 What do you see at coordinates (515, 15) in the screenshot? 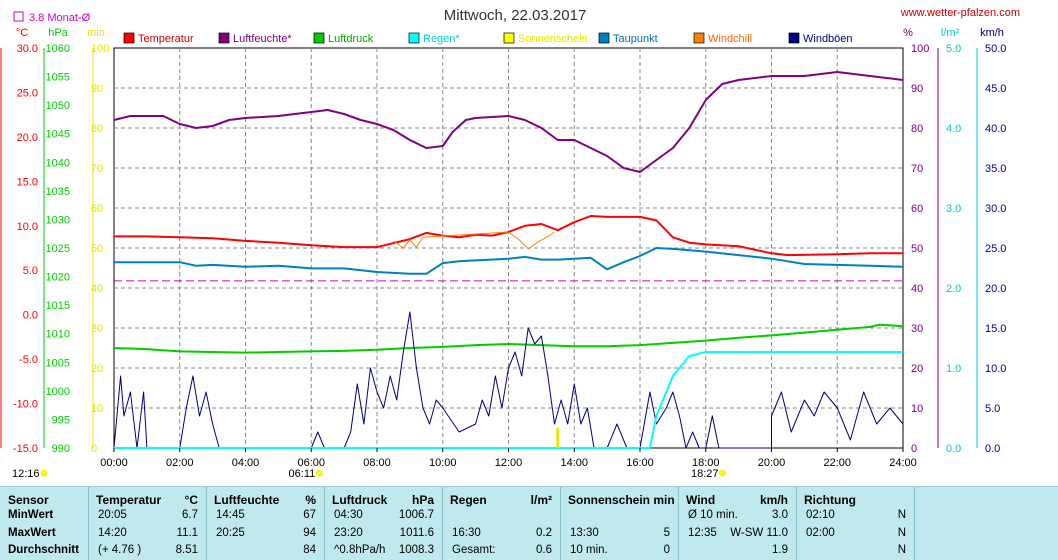
I see `chart-title: Mittwoch, 22.03.2017` at bounding box center [515, 15].